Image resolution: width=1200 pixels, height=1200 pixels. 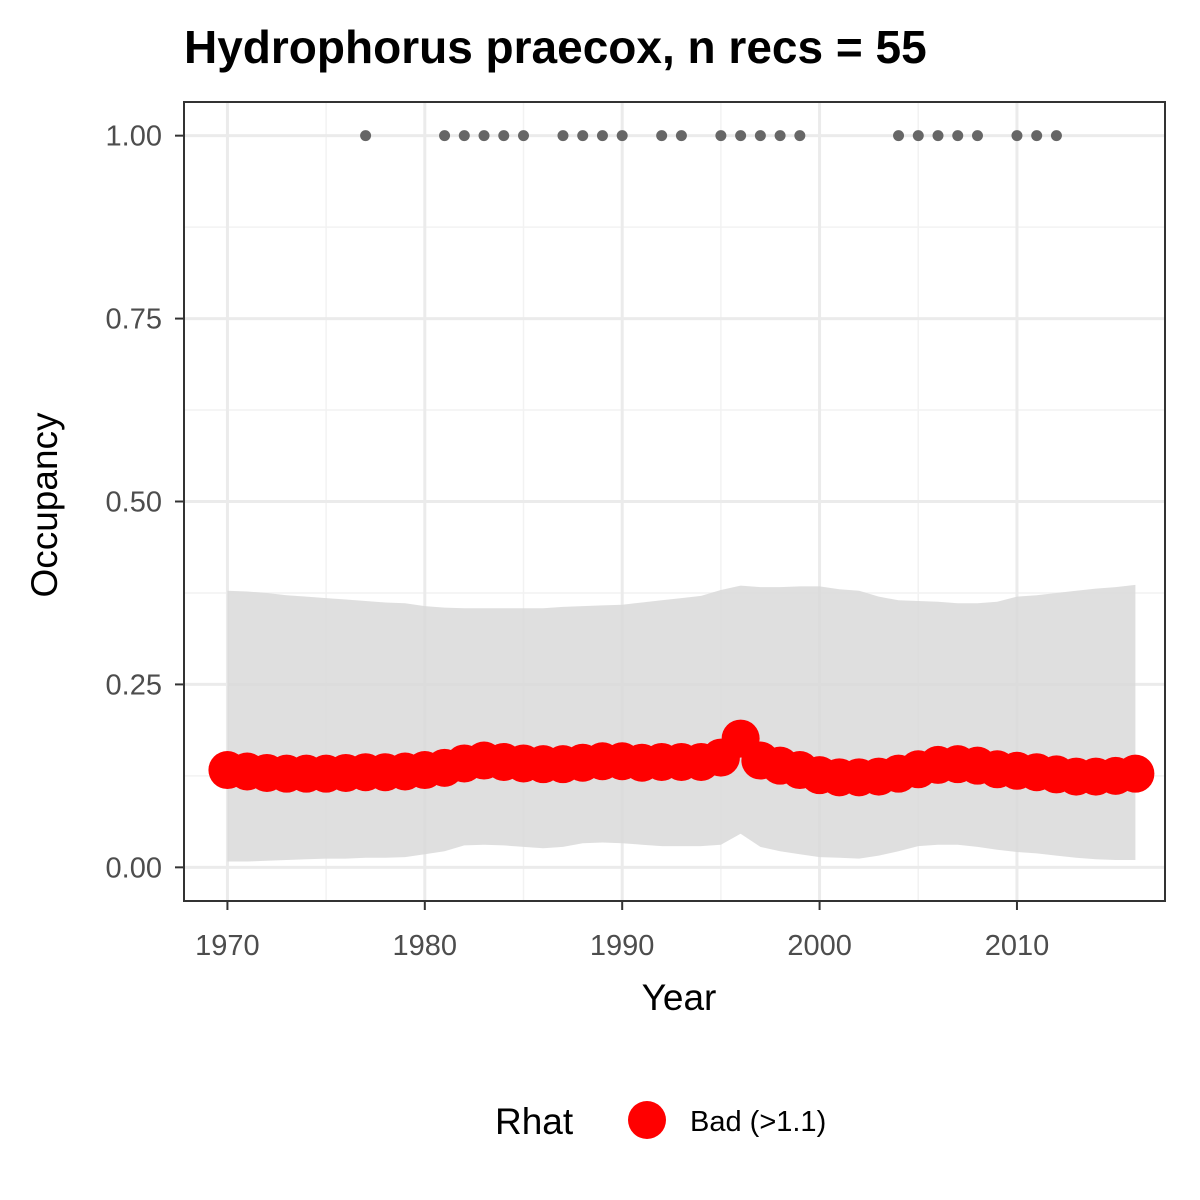 I want to click on y-tick-label: 0.50, so click(x=134, y=503).